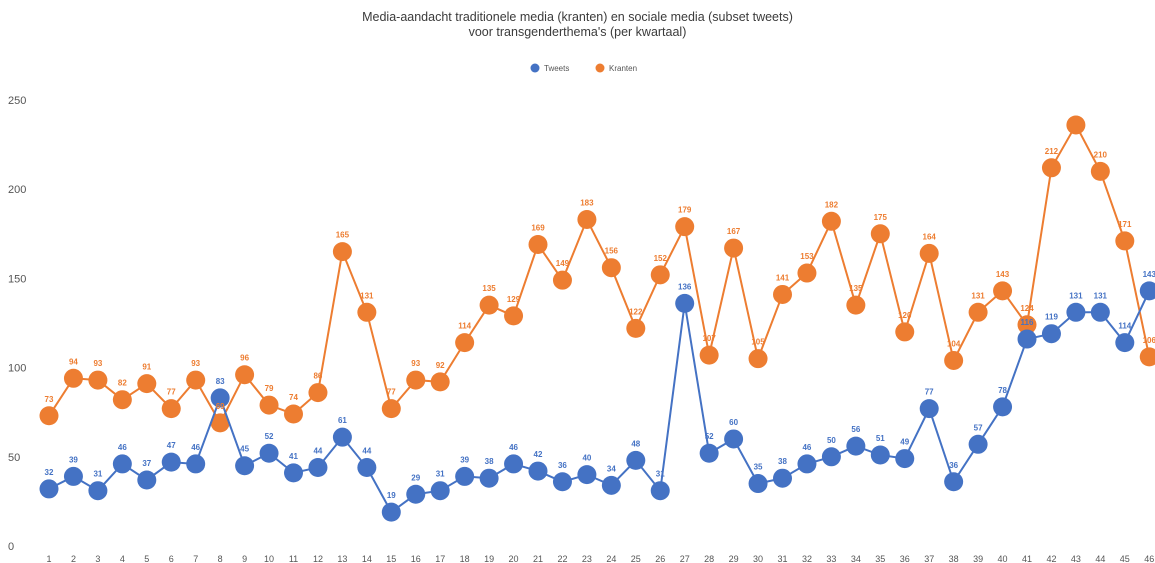 The image size is (1155, 563). I want to click on data-label-tweets: 57, so click(978, 427).